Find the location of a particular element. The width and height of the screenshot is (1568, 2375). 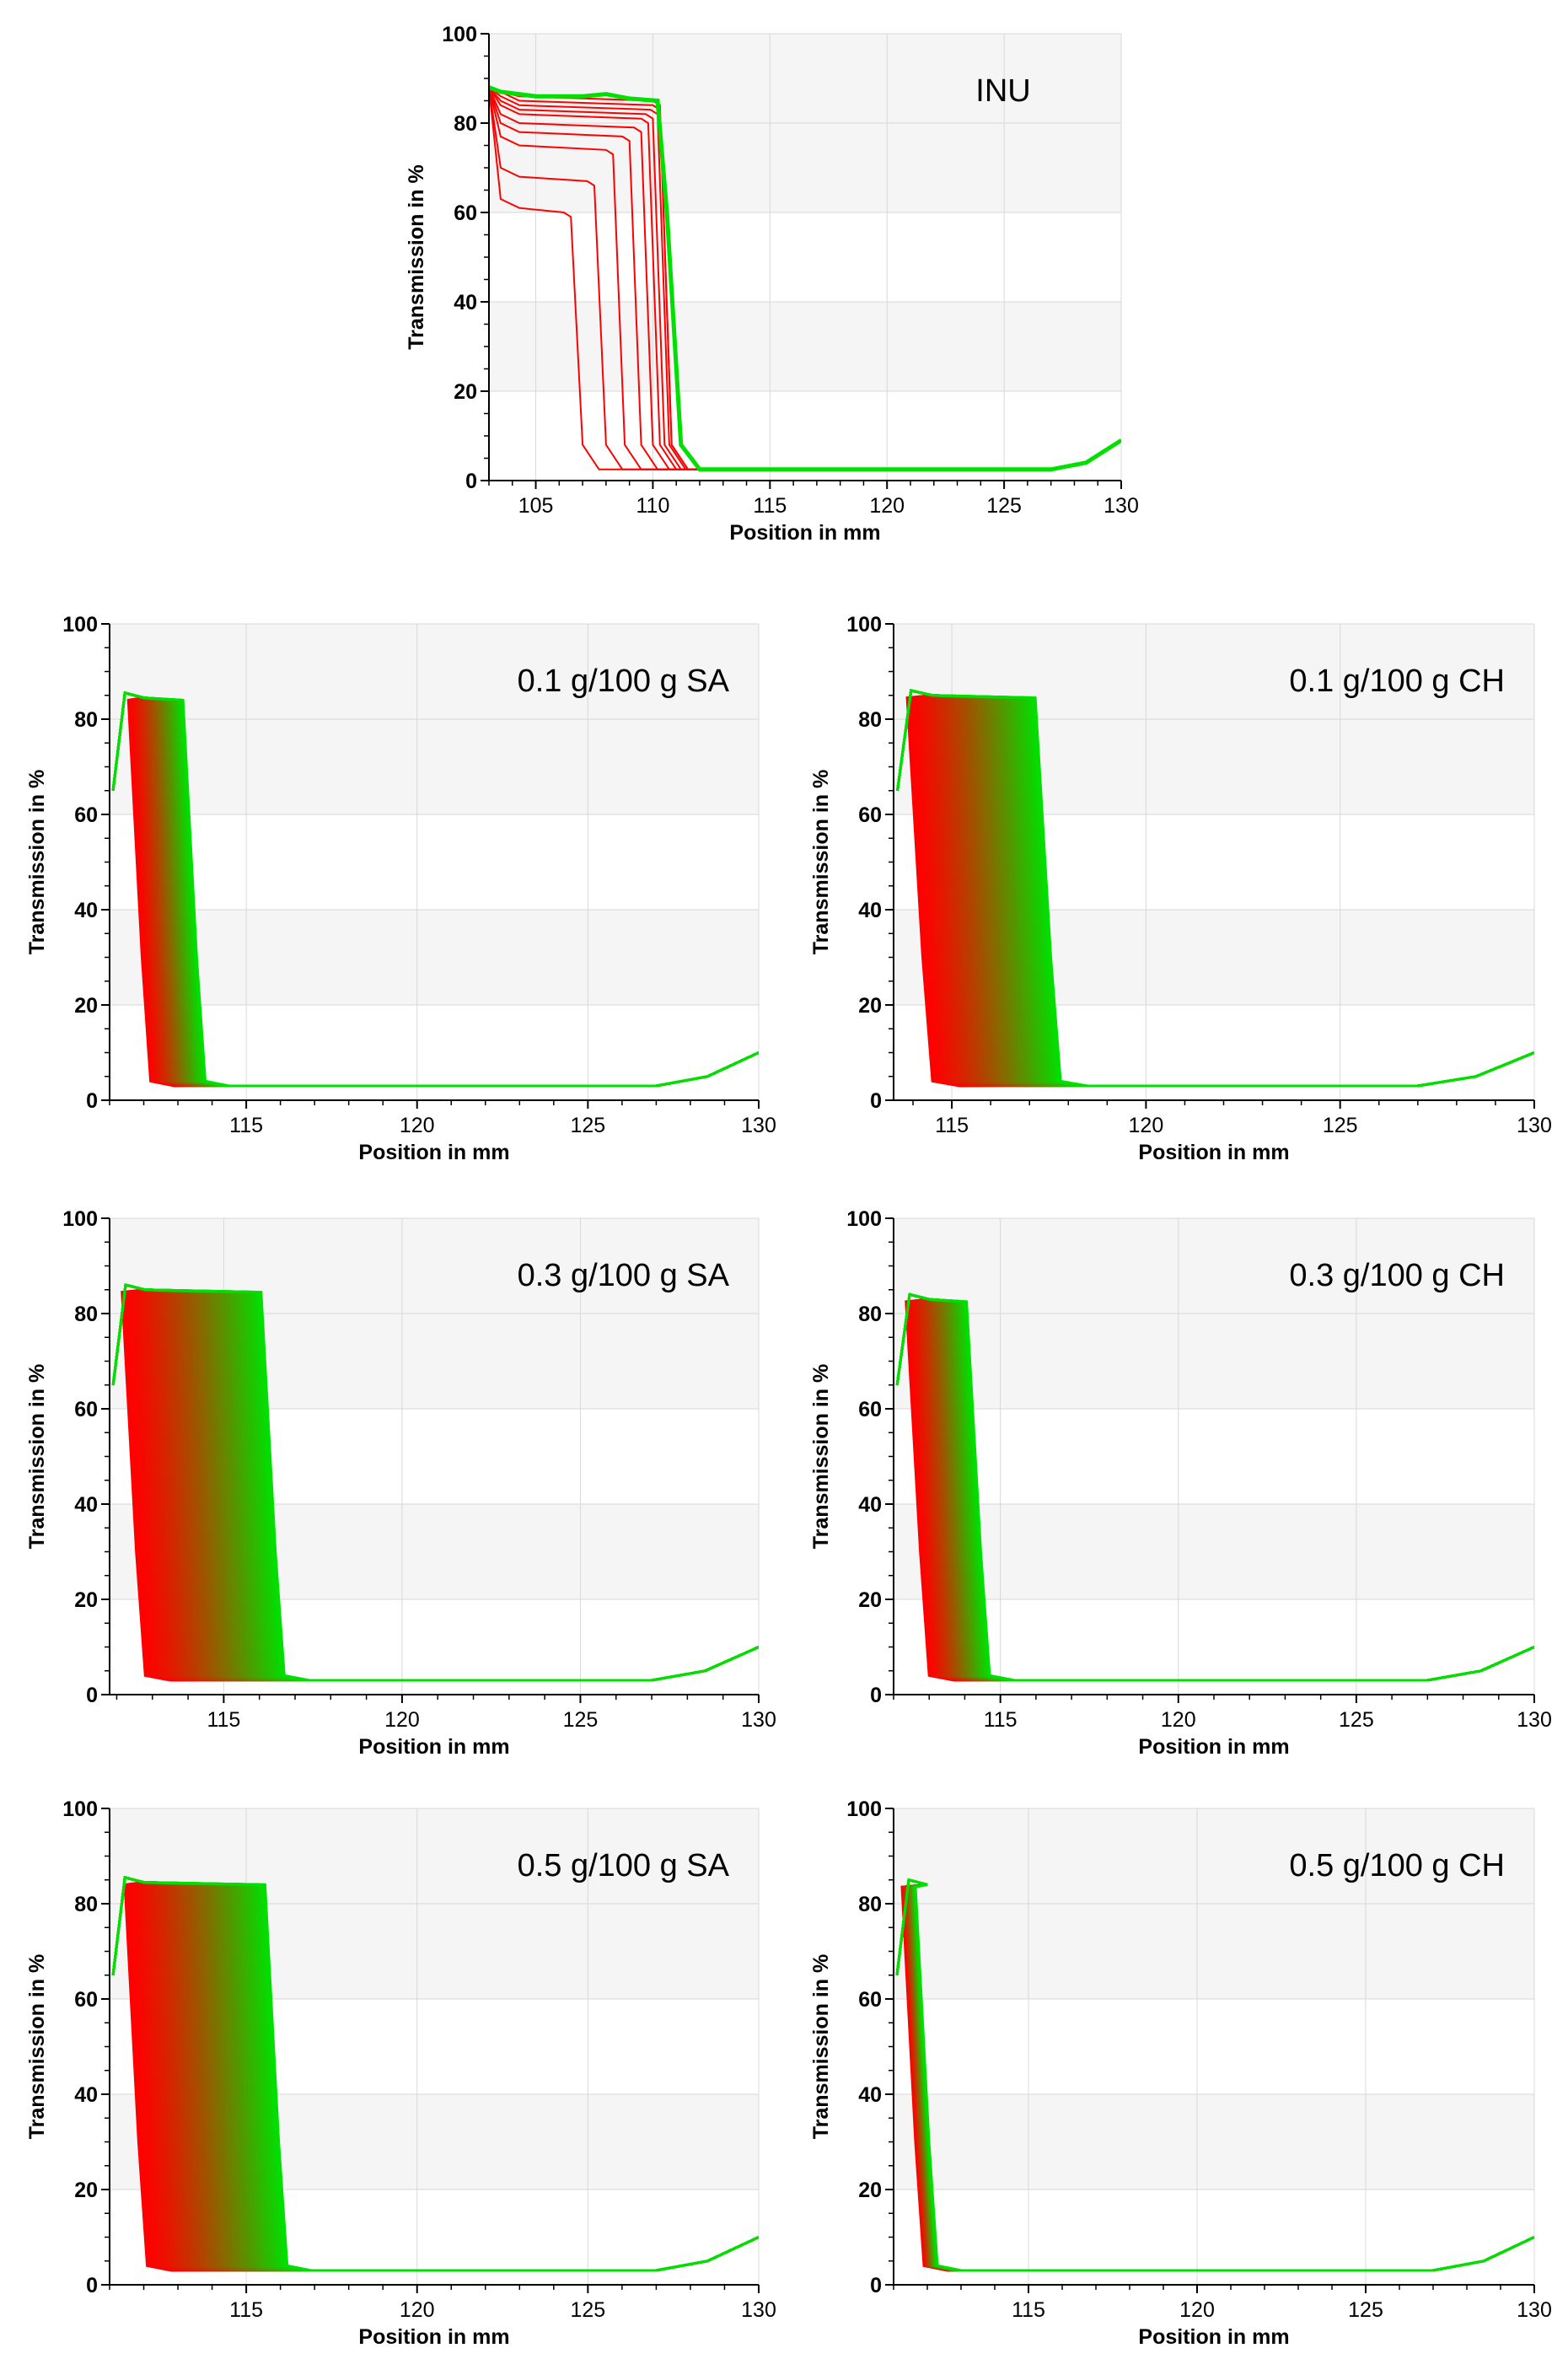

chart-title: 0.3 g/100 g SA is located at coordinates (624, 1275).